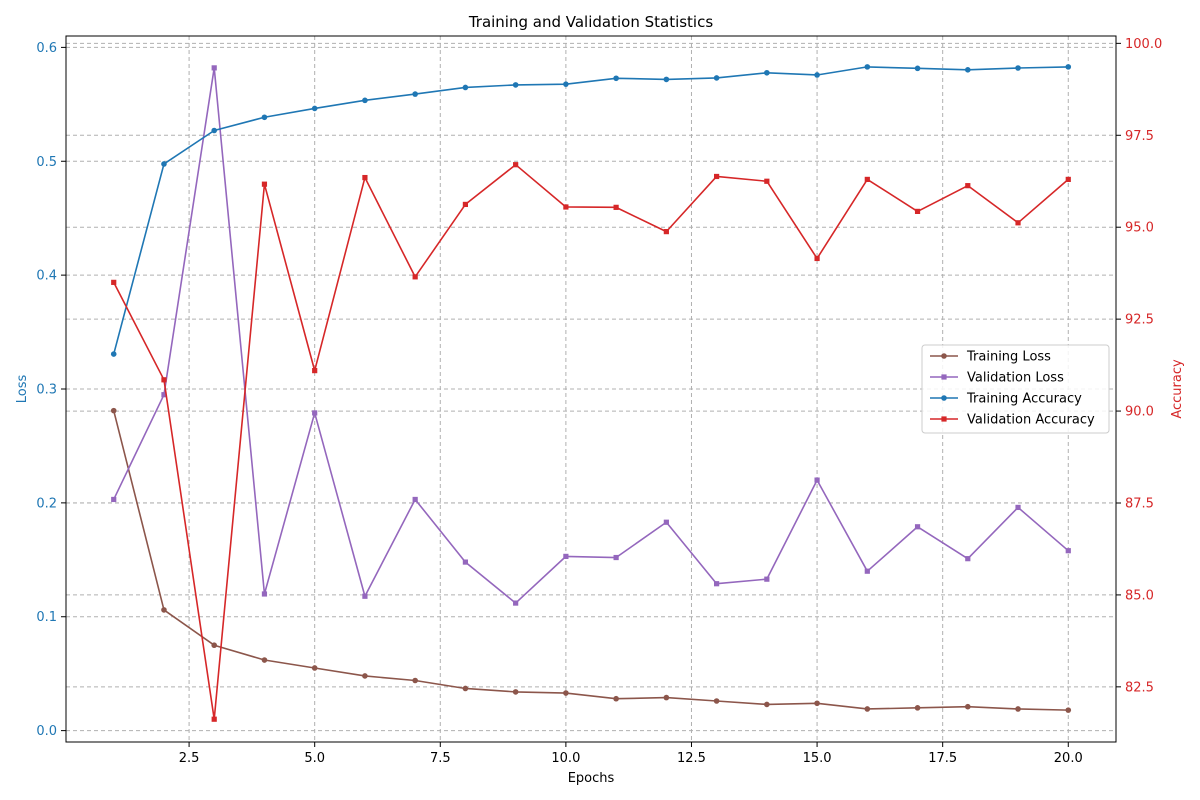 Image resolution: width=1200 pixels, height=800 pixels. Describe the element at coordinates (591, 22) in the screenshot. I see `chart-title: Training and Validation Statistics` at that location.